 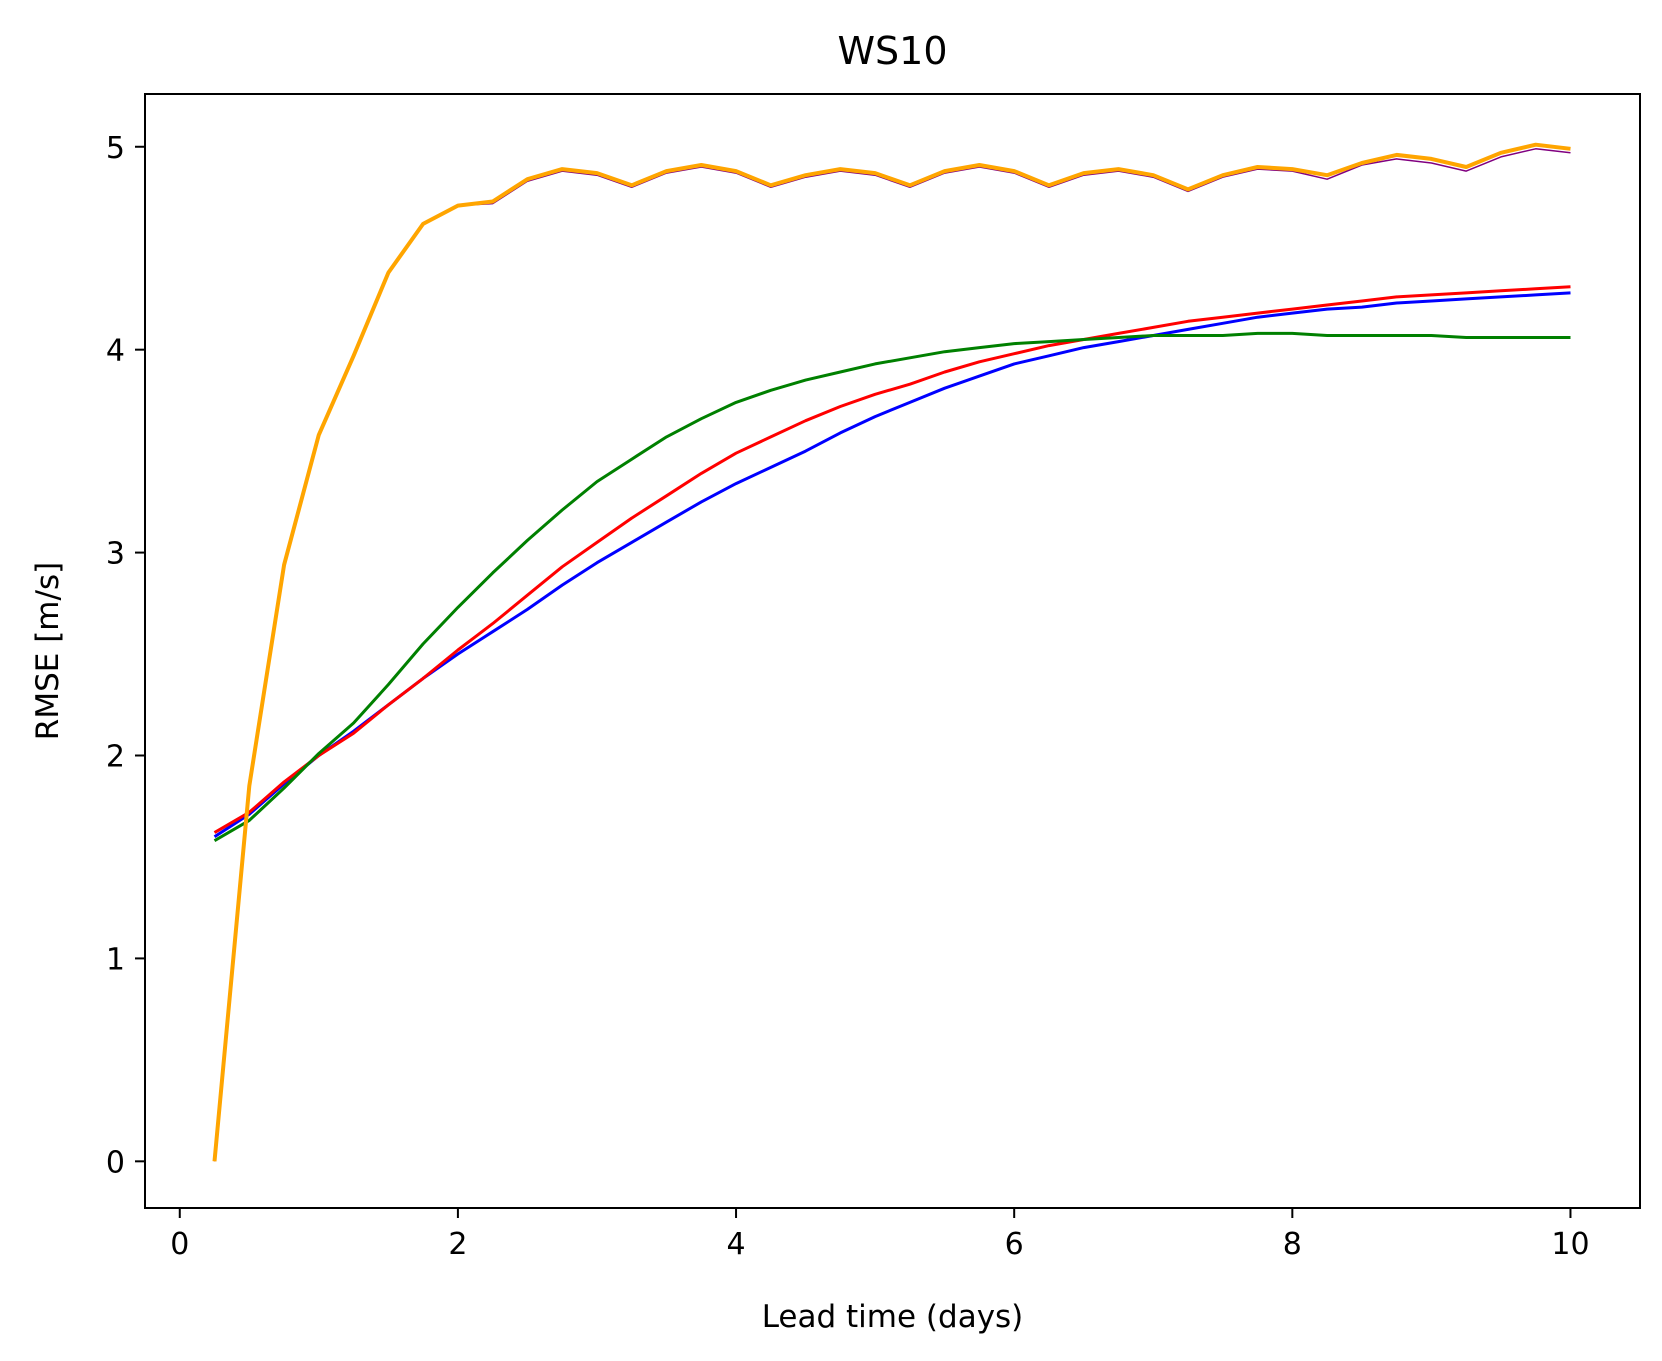 I want to click on y-tick-label: 1, so click(x=115, y=959).